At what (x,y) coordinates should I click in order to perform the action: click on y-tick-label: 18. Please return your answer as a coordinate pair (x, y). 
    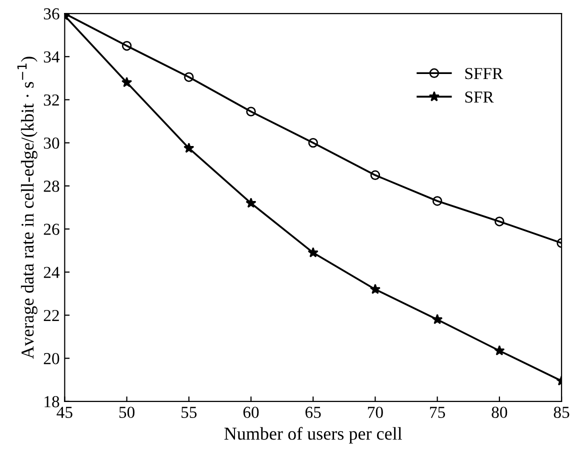
    Looking at the image, I should click on (52, 402).